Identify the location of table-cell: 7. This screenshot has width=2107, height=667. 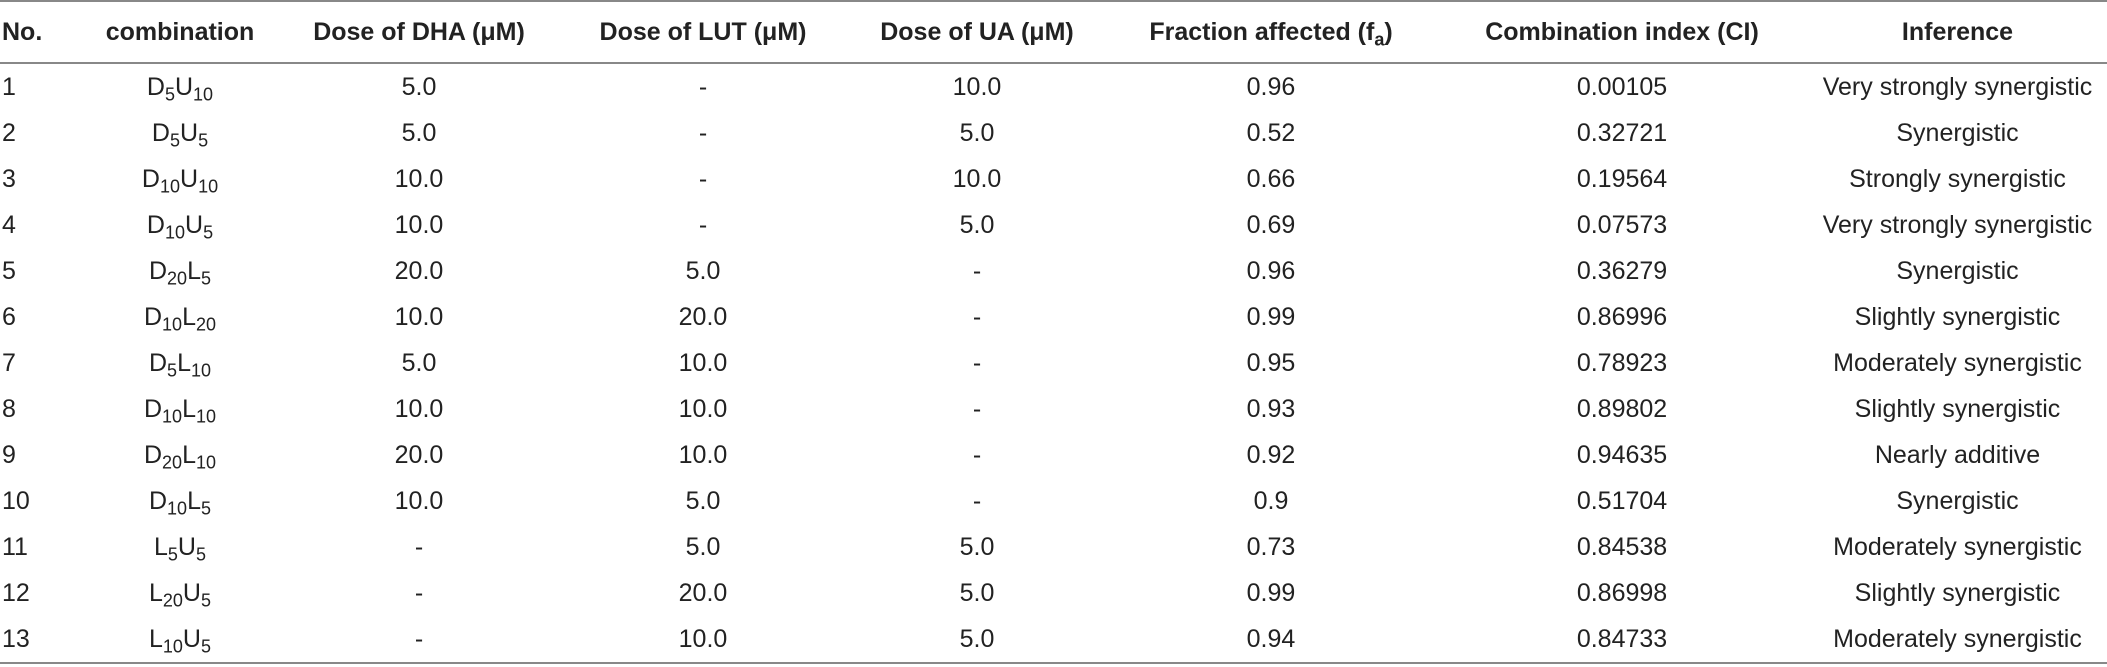
(9, 362).